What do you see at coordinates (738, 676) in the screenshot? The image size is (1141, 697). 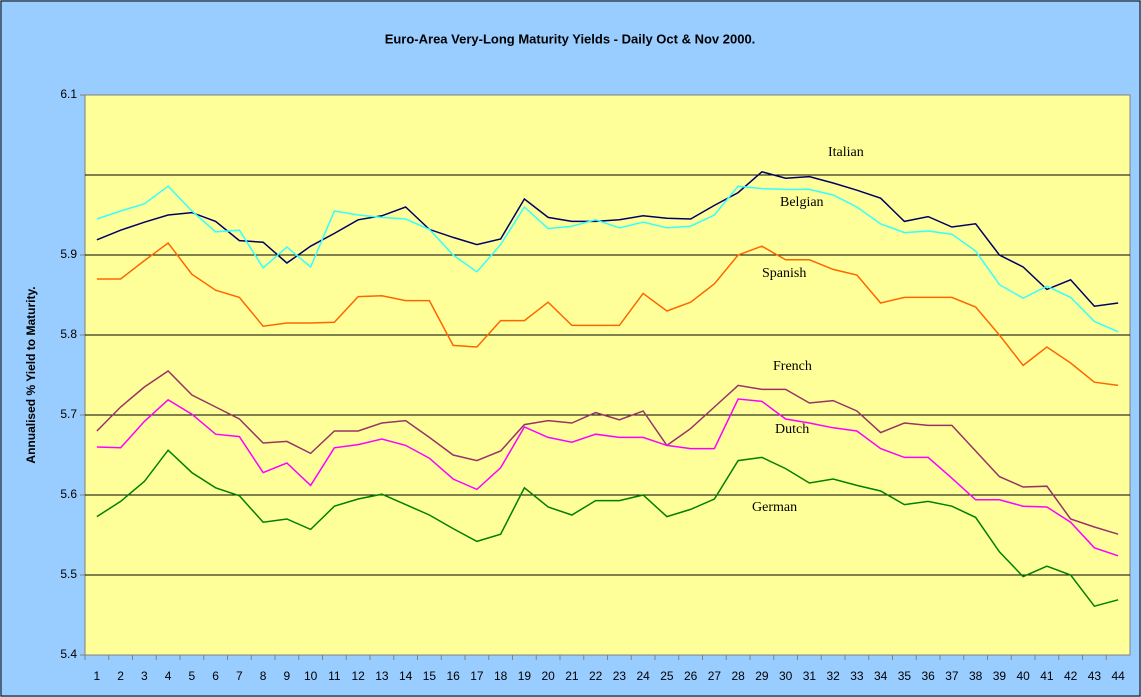 I see `x-tick-label: 28` at bounding box center [738, 676].